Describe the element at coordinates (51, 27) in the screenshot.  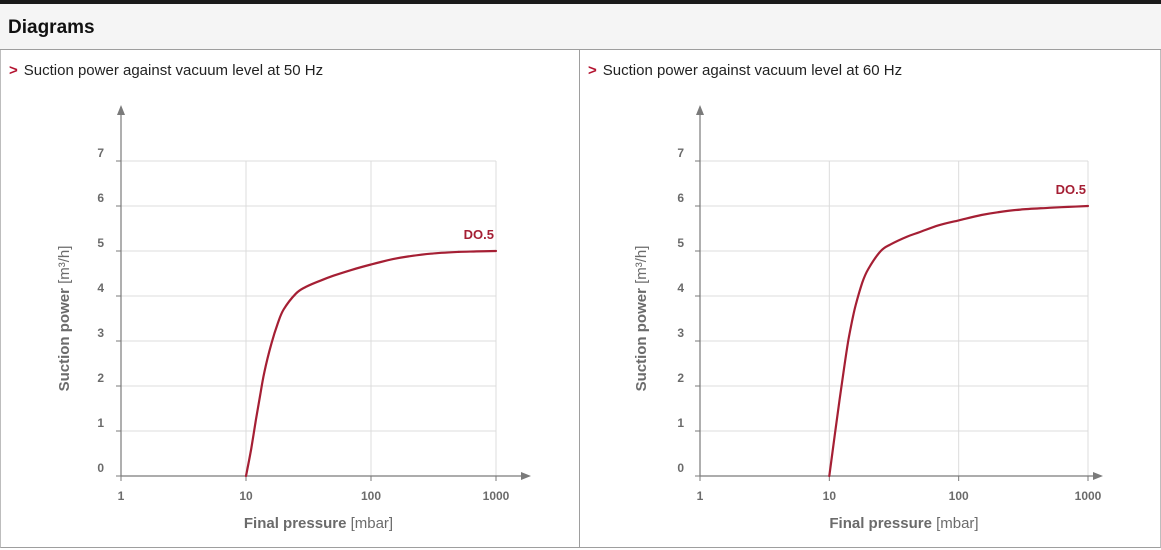
I see `section-title: Diagrams` at that location.